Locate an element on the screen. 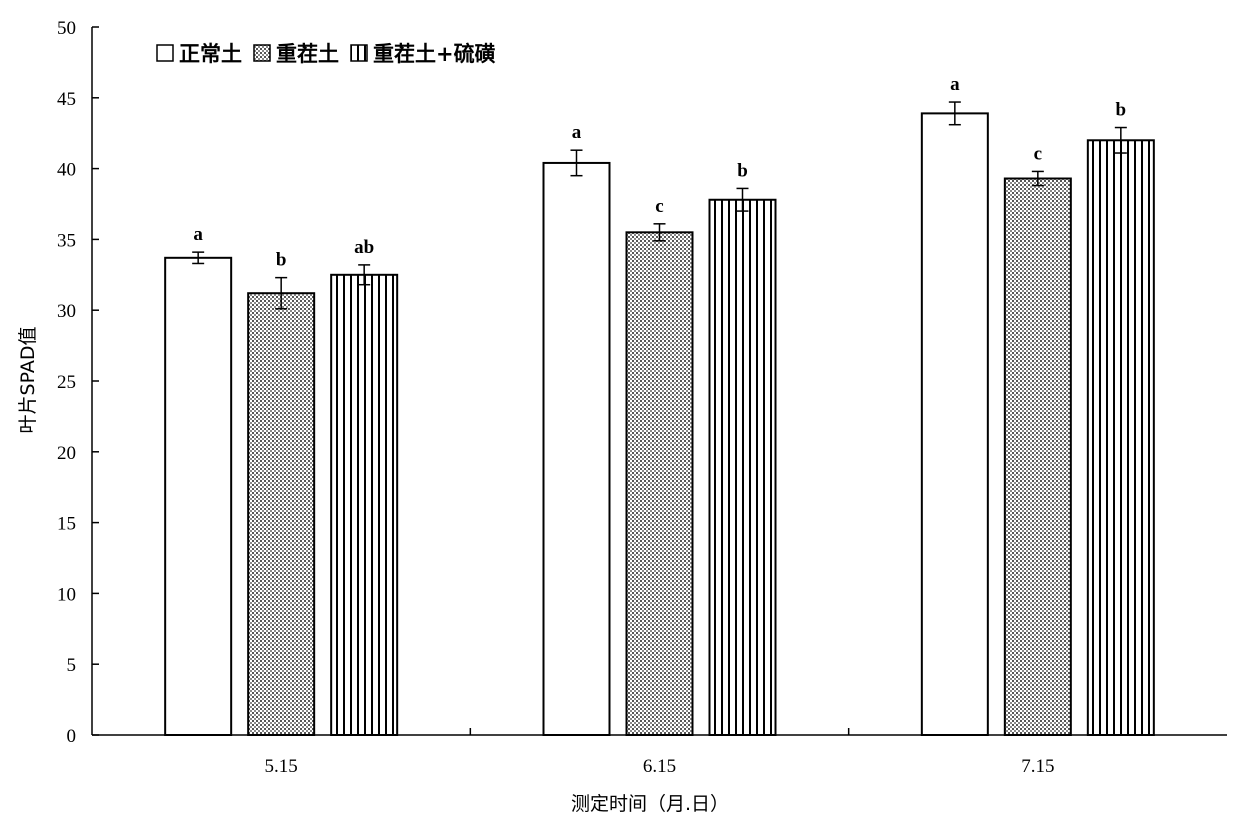 This screenshot has height=826, width=1240. y-tick-label: 5 is located at coordinates (72, 665).